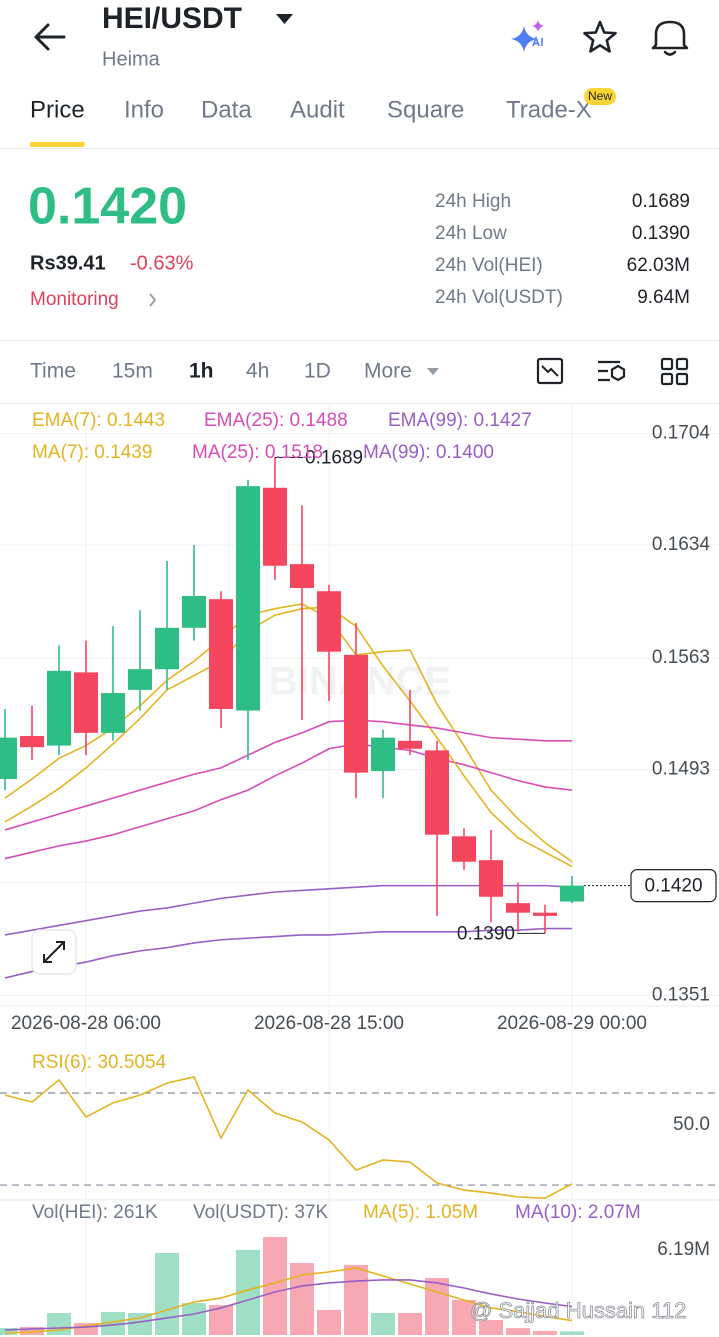 This screenshot has height=1337, width=719. What do you see at coordinates (257, 371) in the screenshot?
I see `interval-option: 4h` at bounding box center [257, 371].